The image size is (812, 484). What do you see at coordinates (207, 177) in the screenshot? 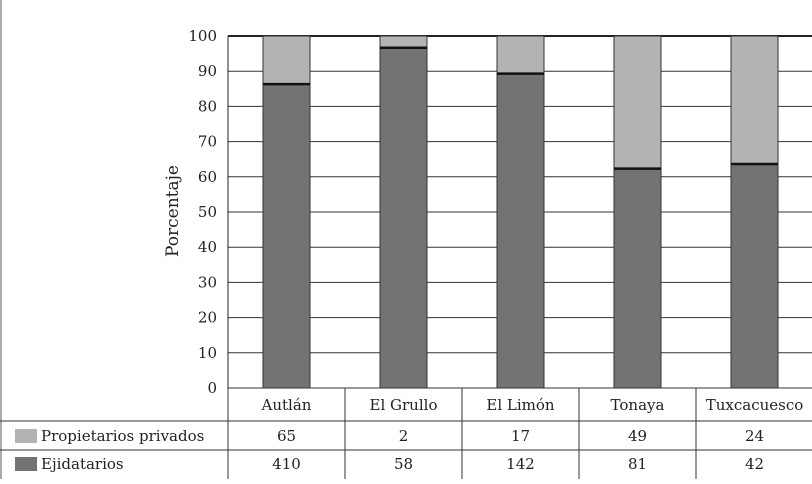
I see `y-tick-label: 60` at bounding box center [207, 177].